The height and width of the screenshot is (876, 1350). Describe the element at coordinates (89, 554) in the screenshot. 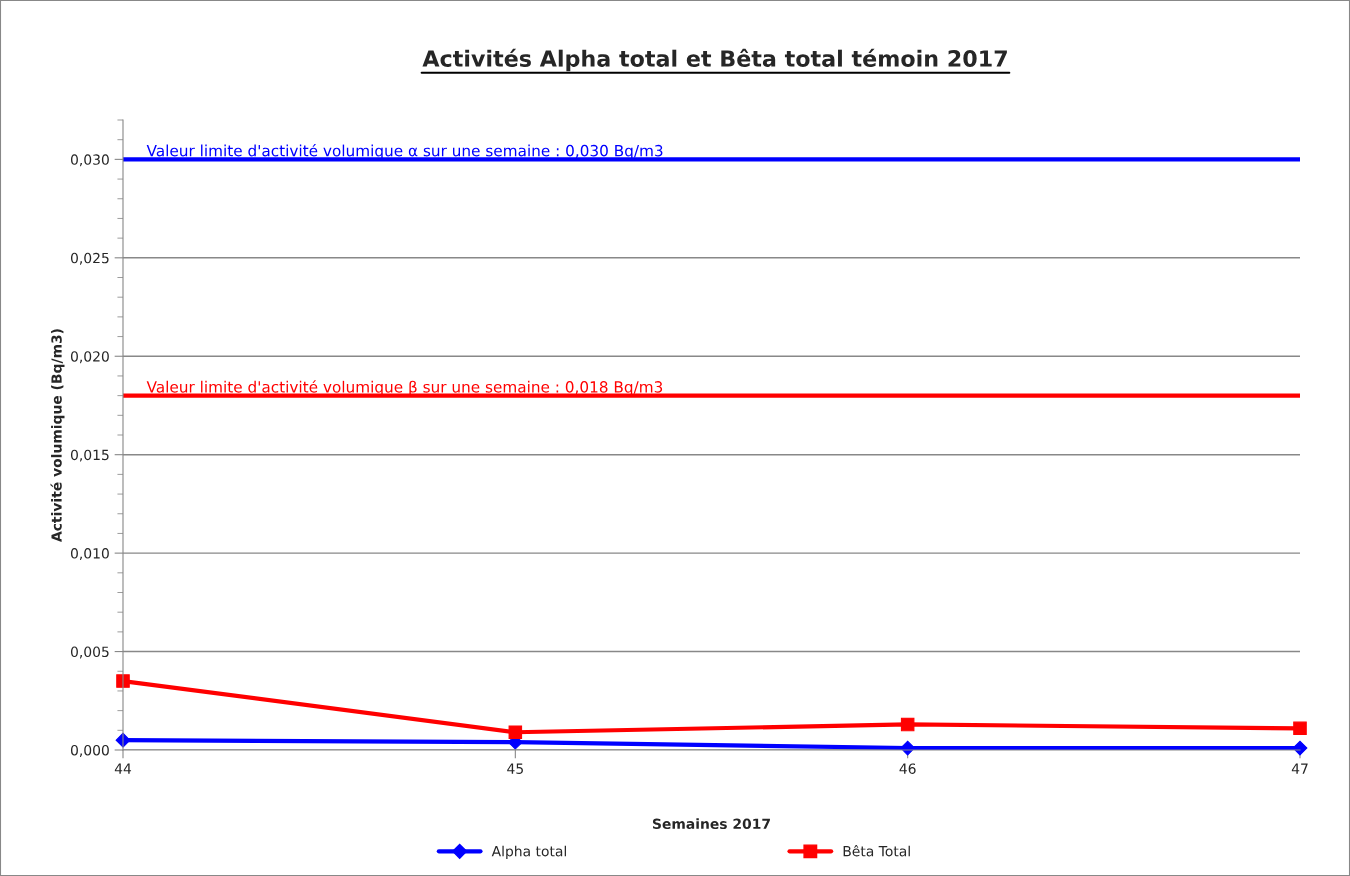

I see `y-tick-label: 0,010` at that location.